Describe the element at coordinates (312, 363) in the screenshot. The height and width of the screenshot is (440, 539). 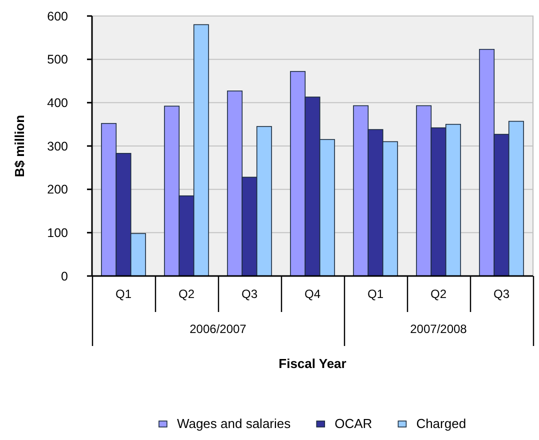
I see `x-axis-title: Fiscal Year` at that location.